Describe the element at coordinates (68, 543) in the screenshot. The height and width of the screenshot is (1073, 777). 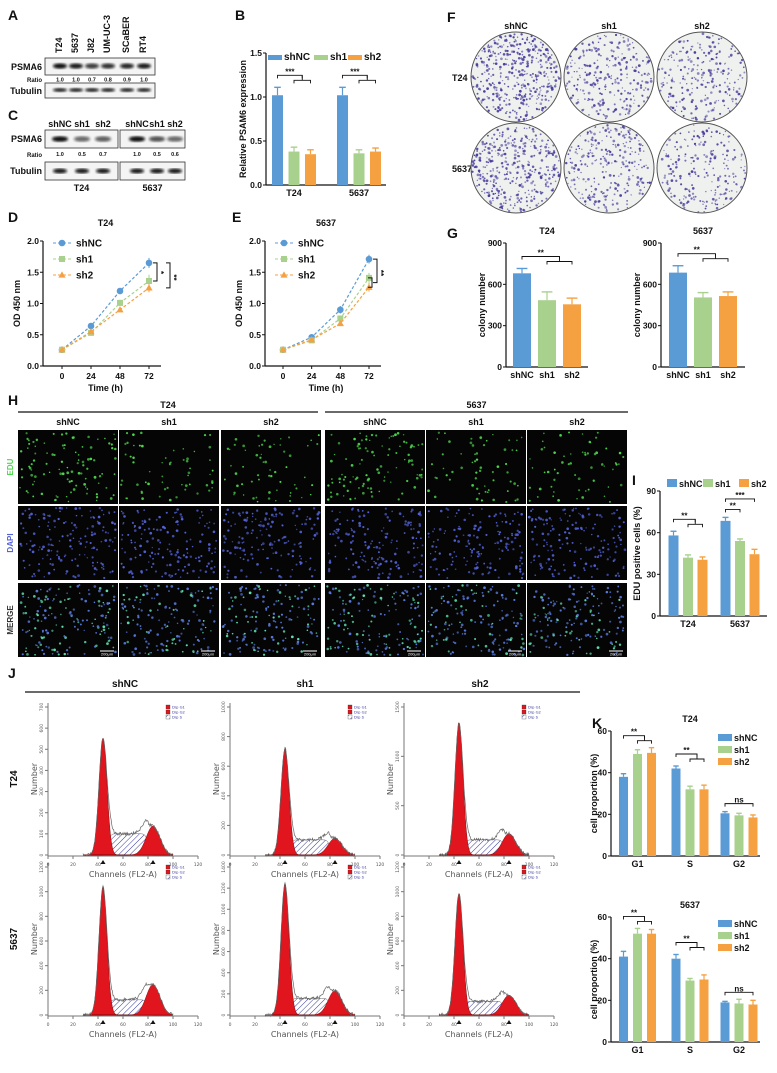
I see `micrograph` at that location.